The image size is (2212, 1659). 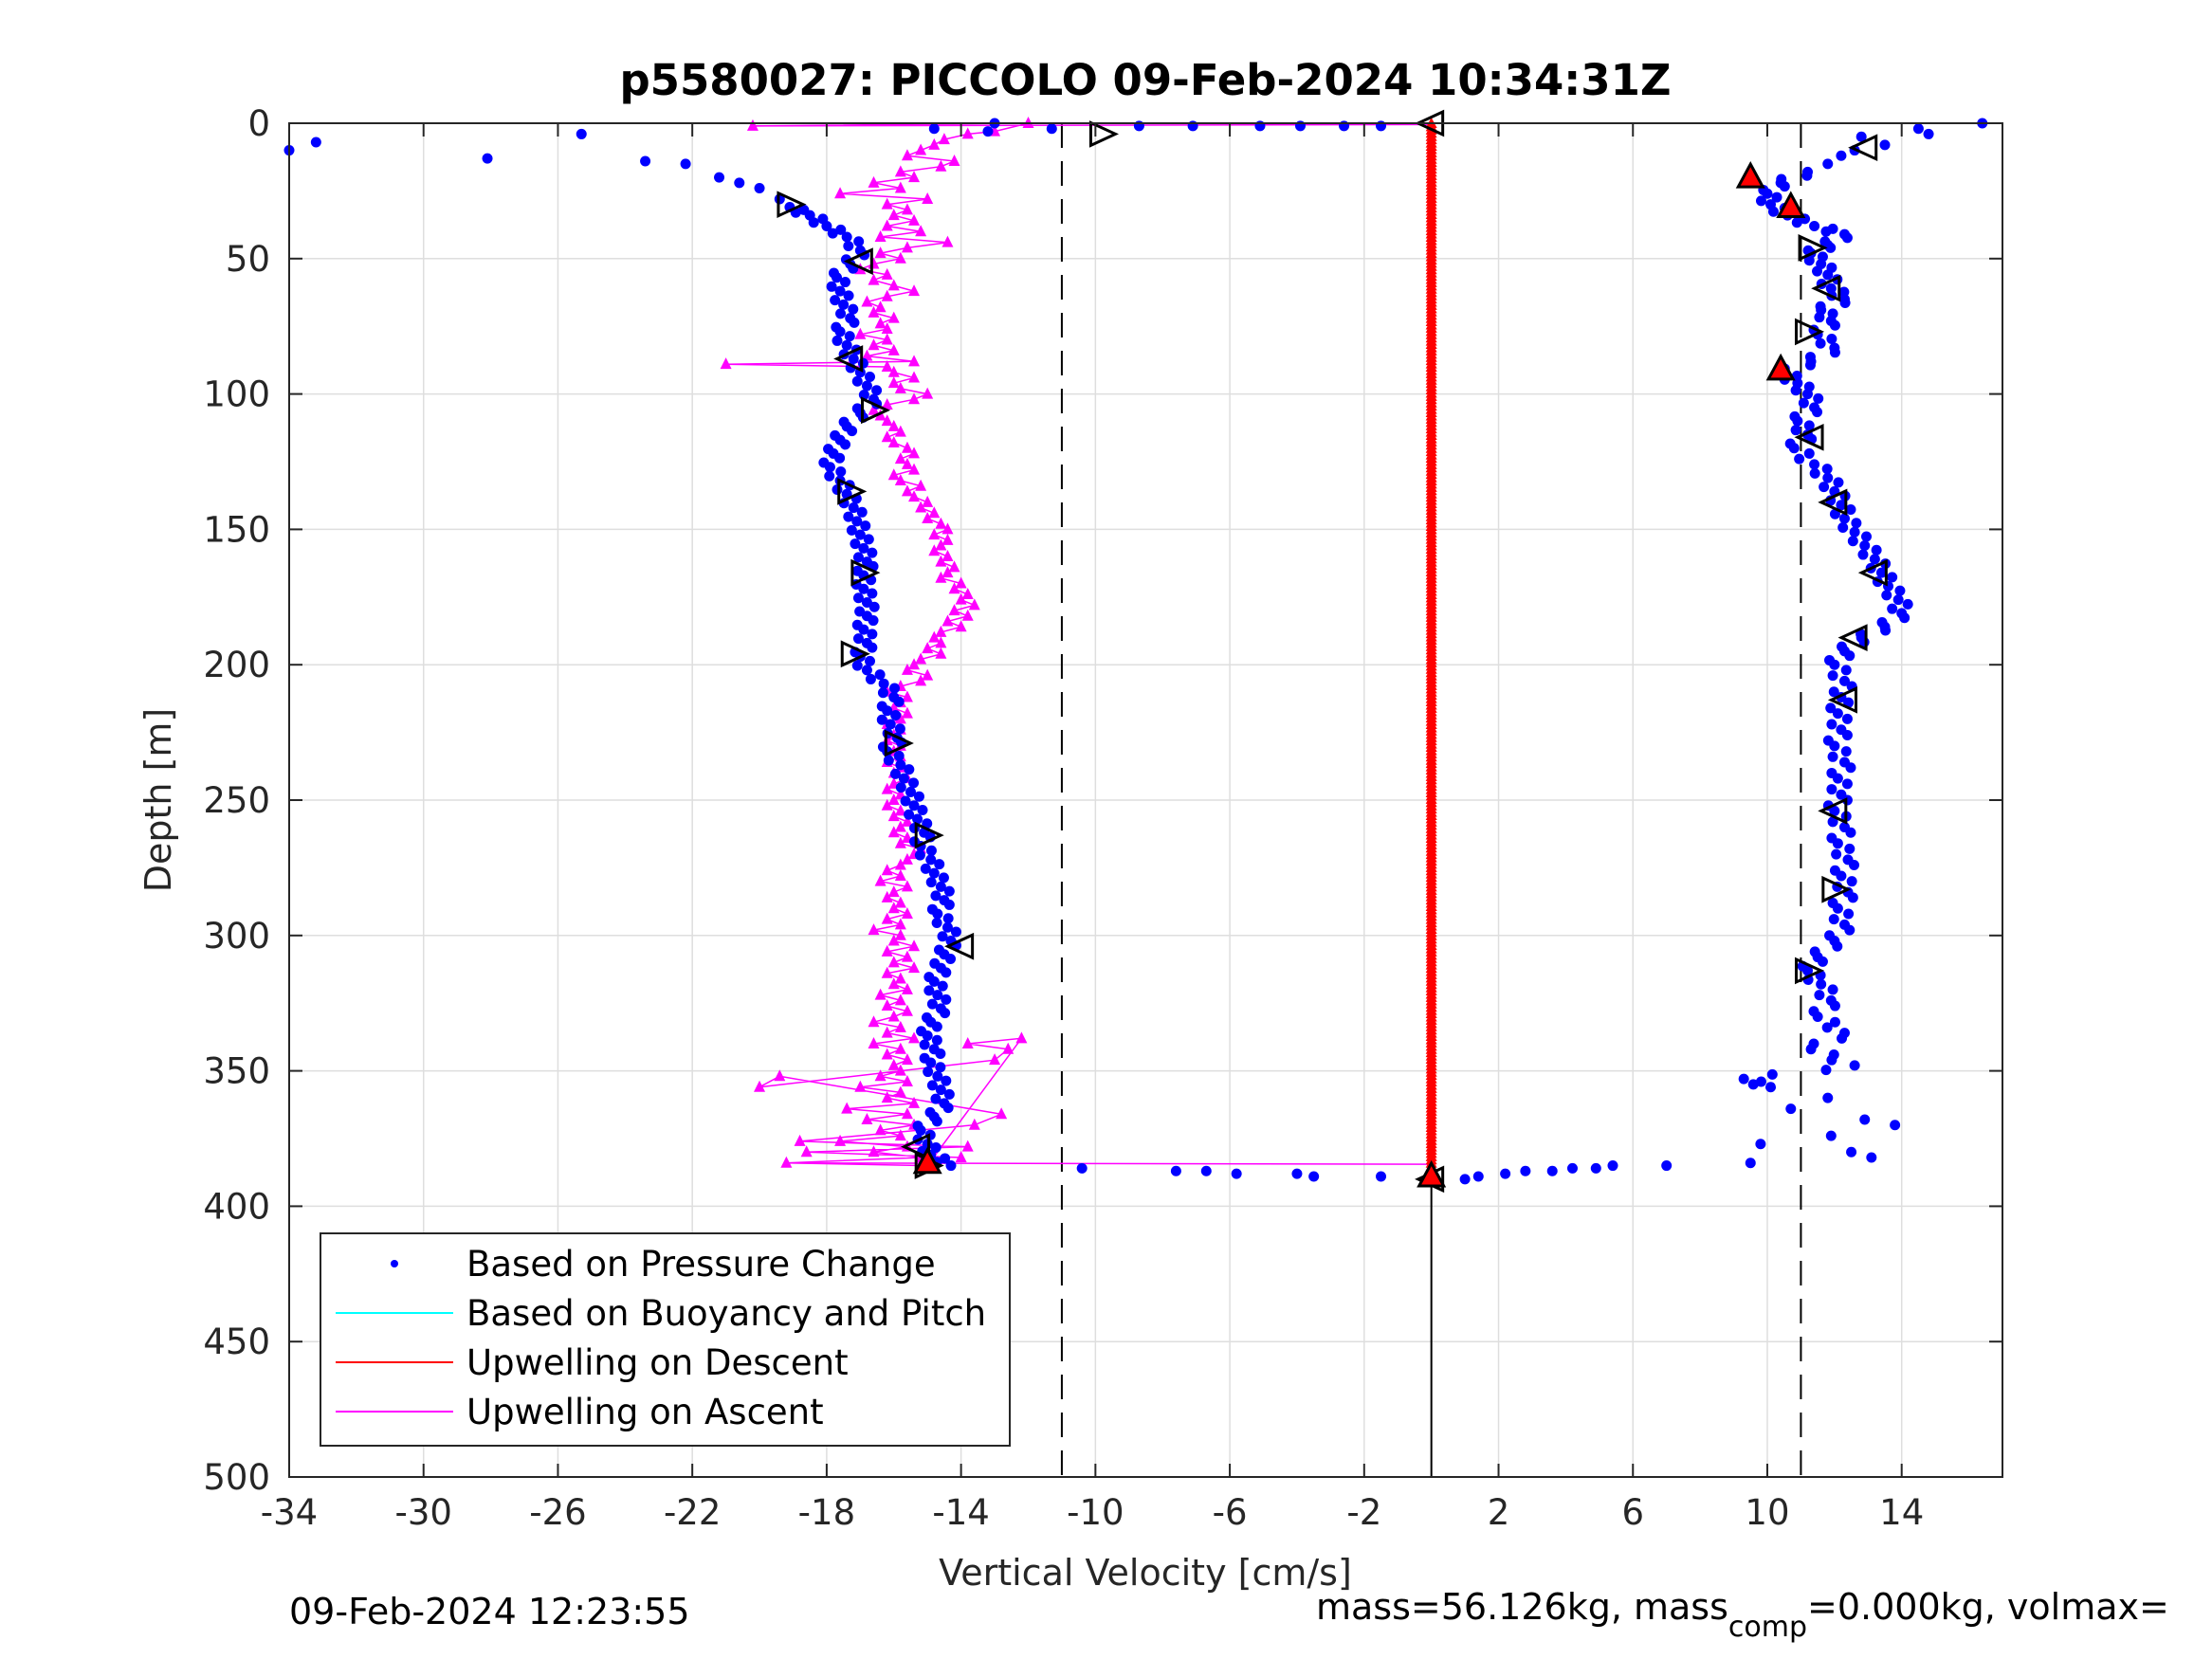 What do you see at coordinates (726, 1313) in the screenshot?
I see `legend-label-buoyancy: Based on Buoyancy and Pitch` at bounding box center [726, 1313].